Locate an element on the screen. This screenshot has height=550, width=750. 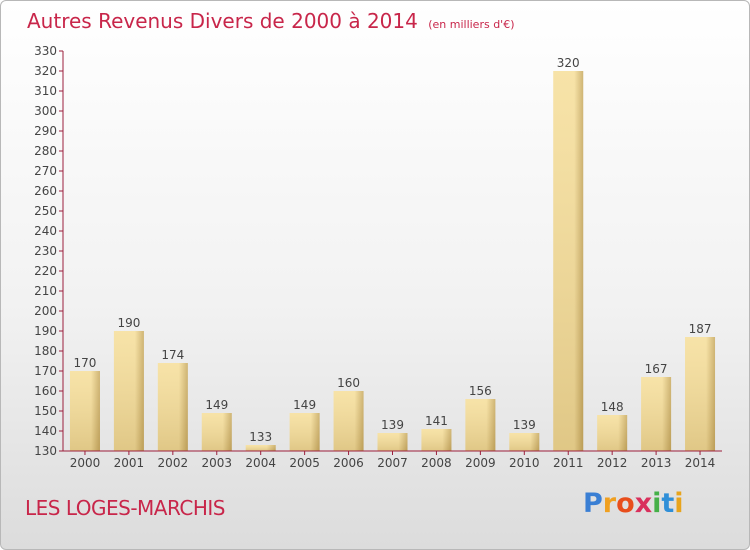
x-tick-label: 2010 is located at coordinates (524, 463).